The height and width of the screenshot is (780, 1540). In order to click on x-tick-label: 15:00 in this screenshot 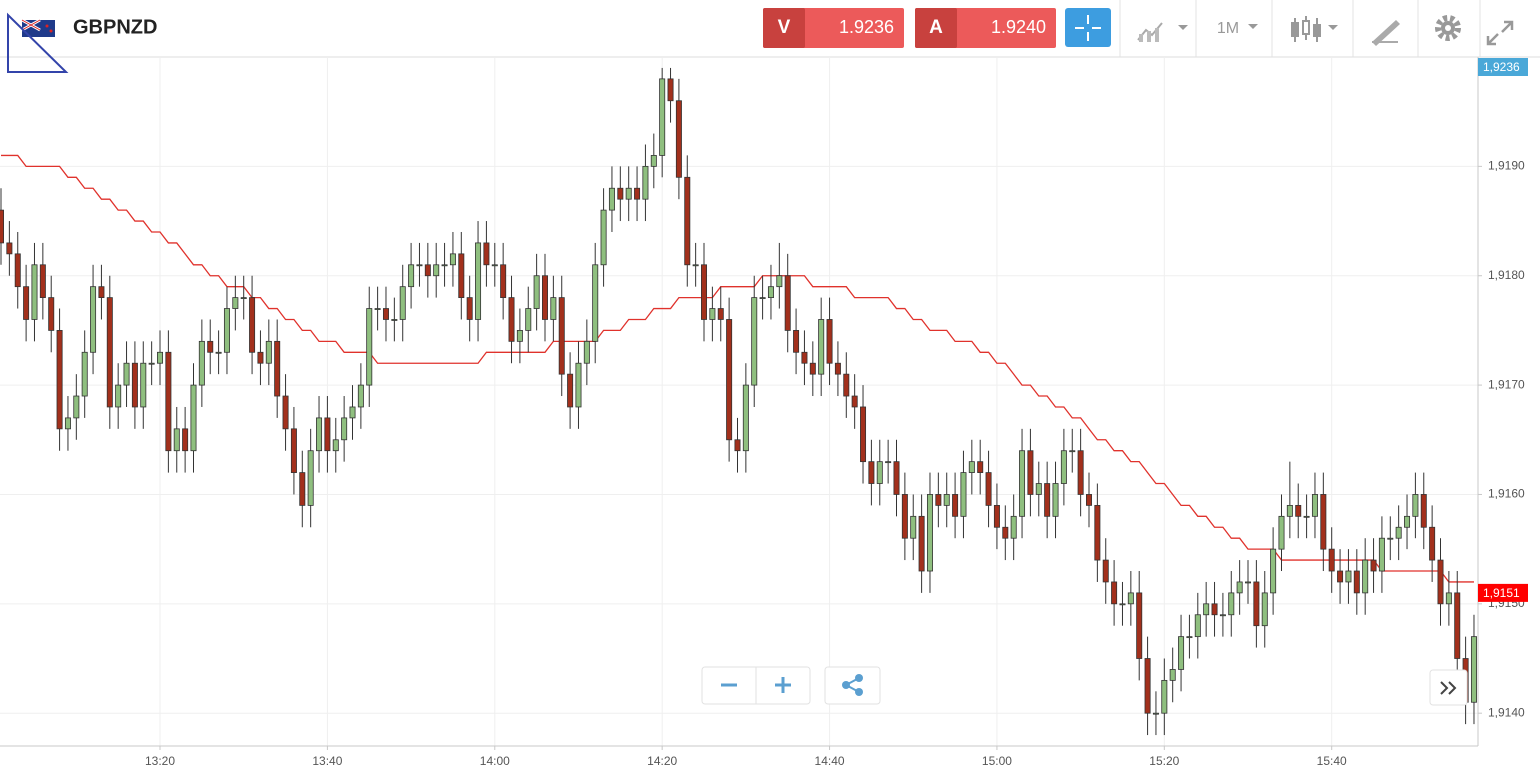, I will do `click(997, 761)`.